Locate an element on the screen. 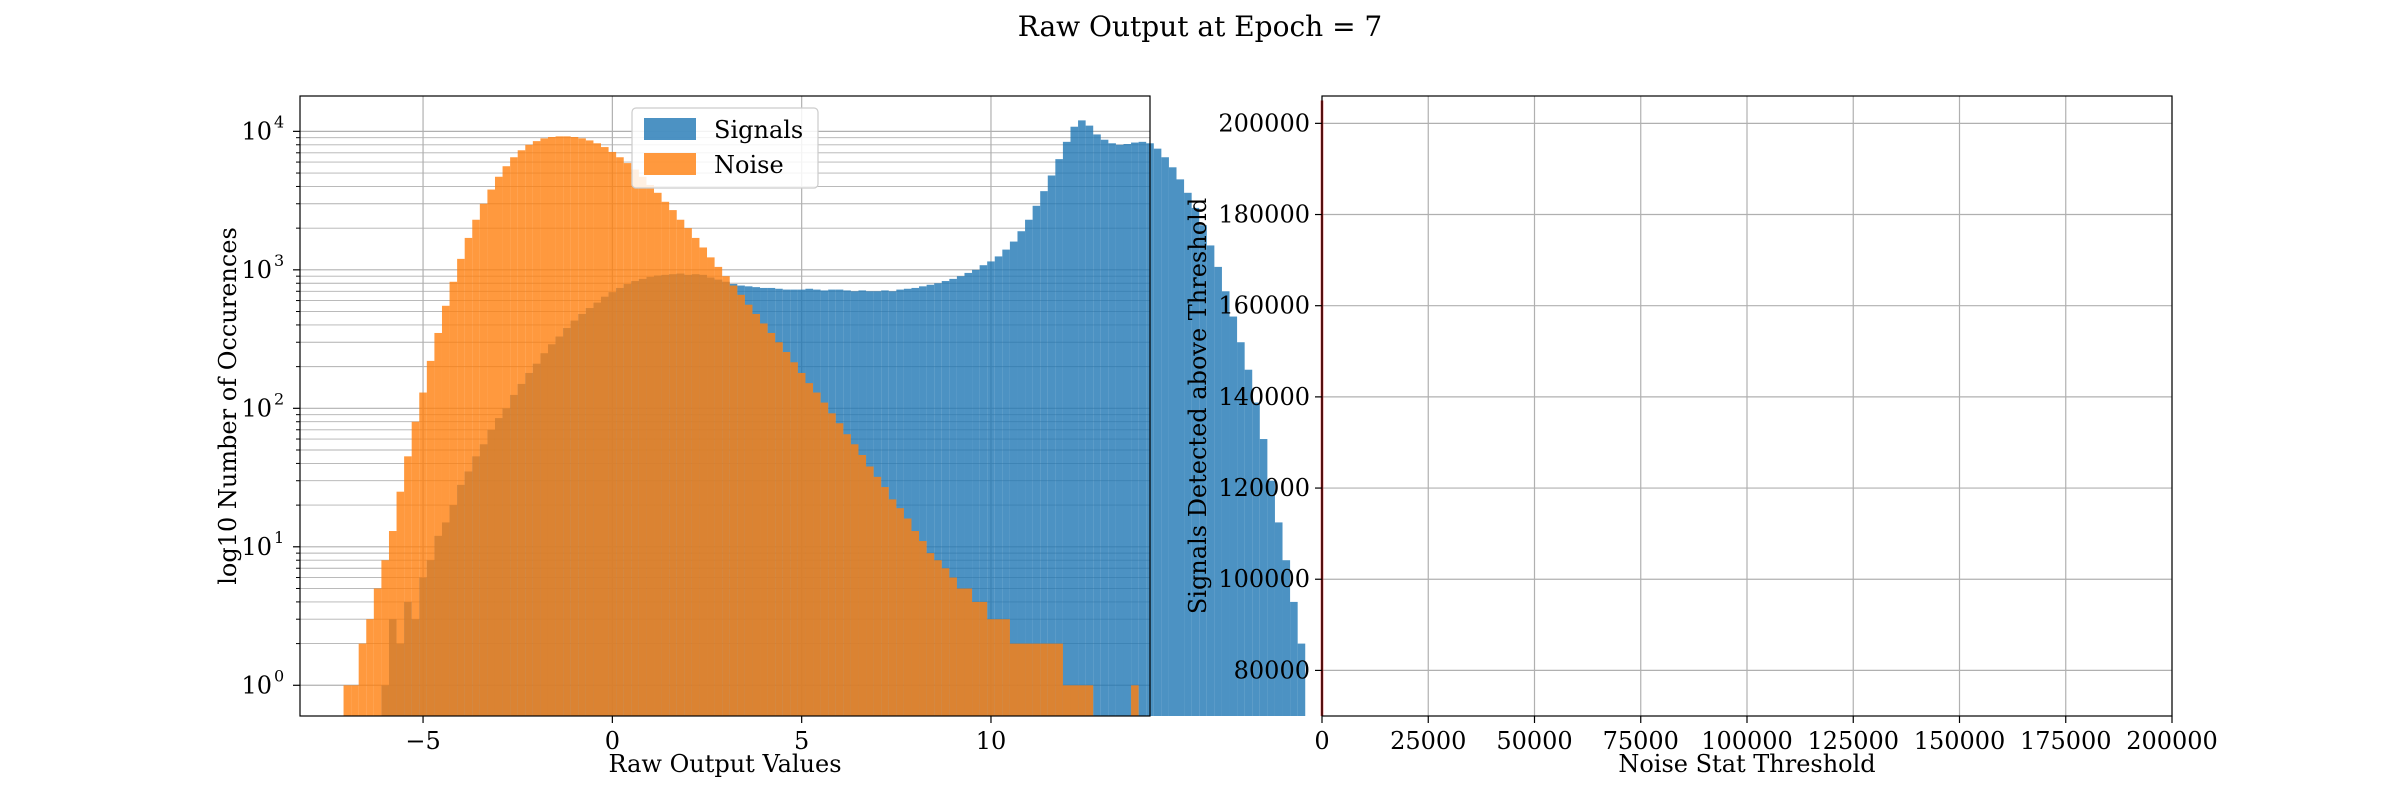  x-tick-label: 200000 is located at coordinates (2172, 741).